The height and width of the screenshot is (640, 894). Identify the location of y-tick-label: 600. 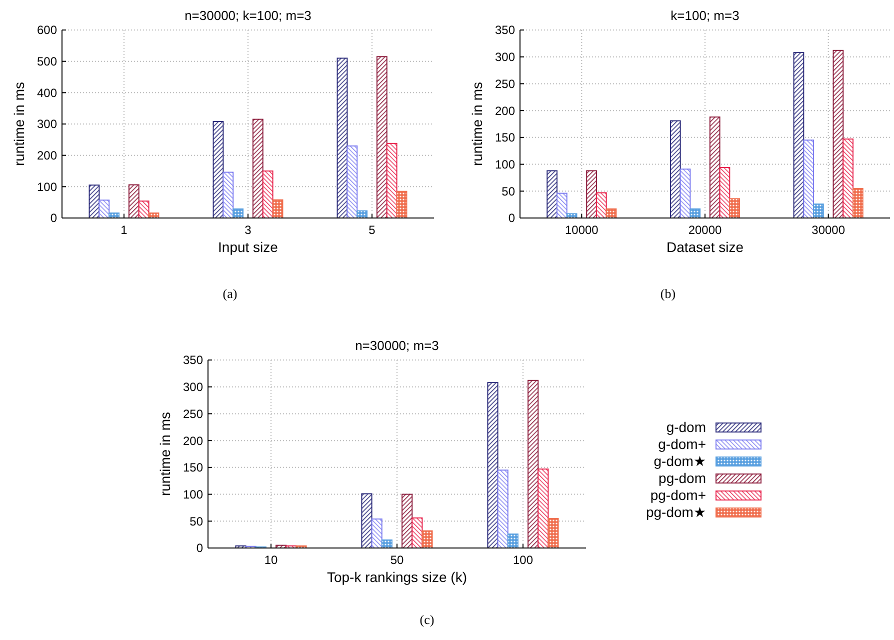
(47, 30).